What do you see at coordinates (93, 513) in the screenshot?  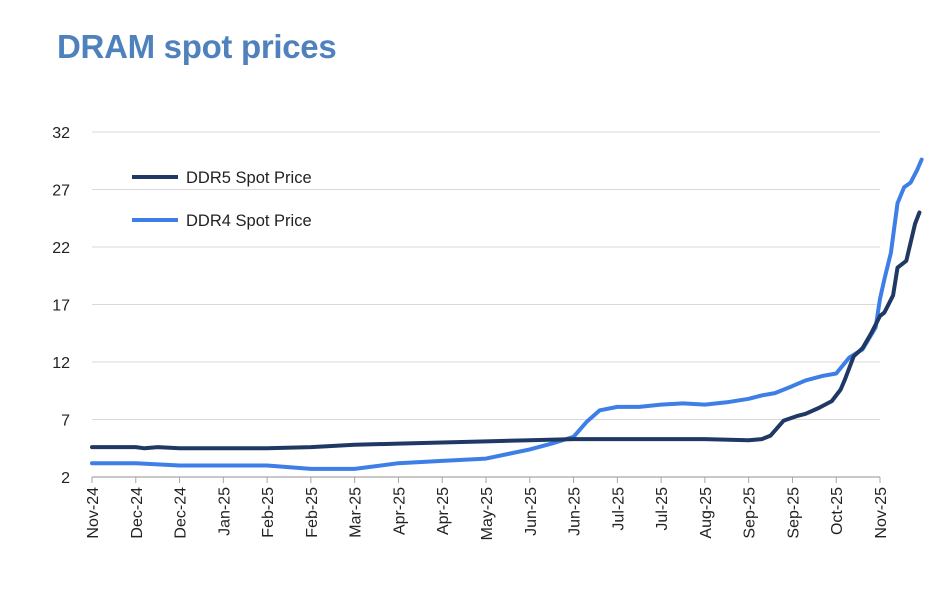 I see `x-tick-label: Nov-24` at bounding box center [93, 513].